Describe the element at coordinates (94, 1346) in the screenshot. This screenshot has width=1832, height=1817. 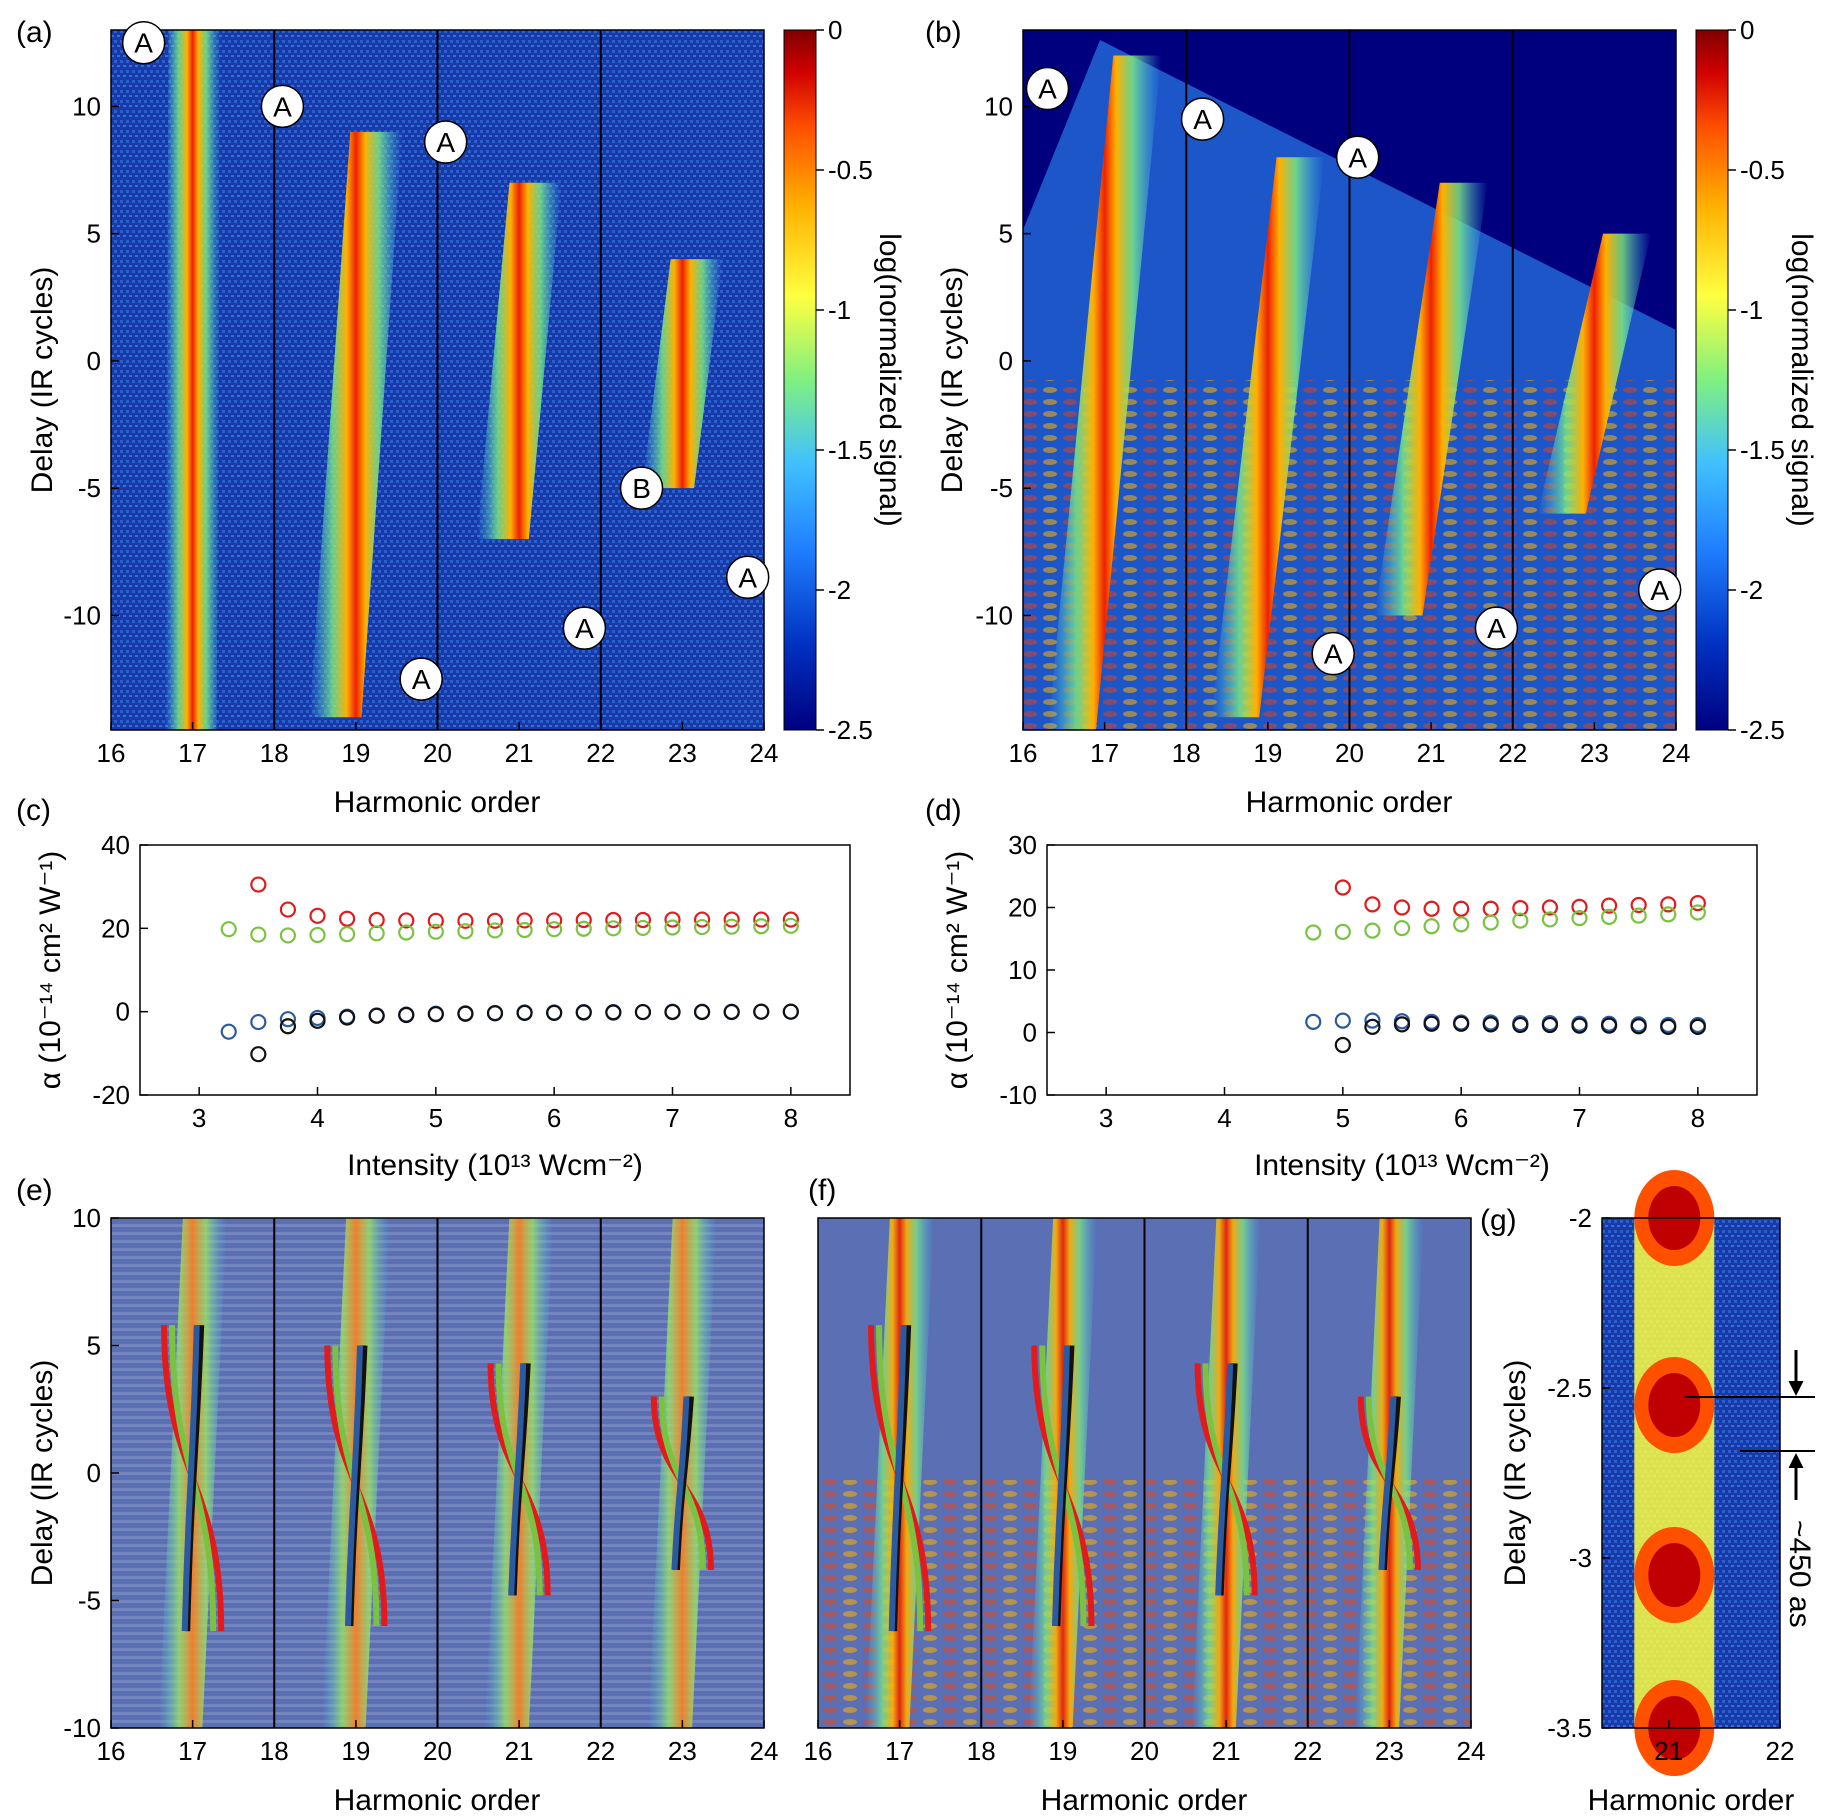
I see `y-tick-label-e: 5` at that location.